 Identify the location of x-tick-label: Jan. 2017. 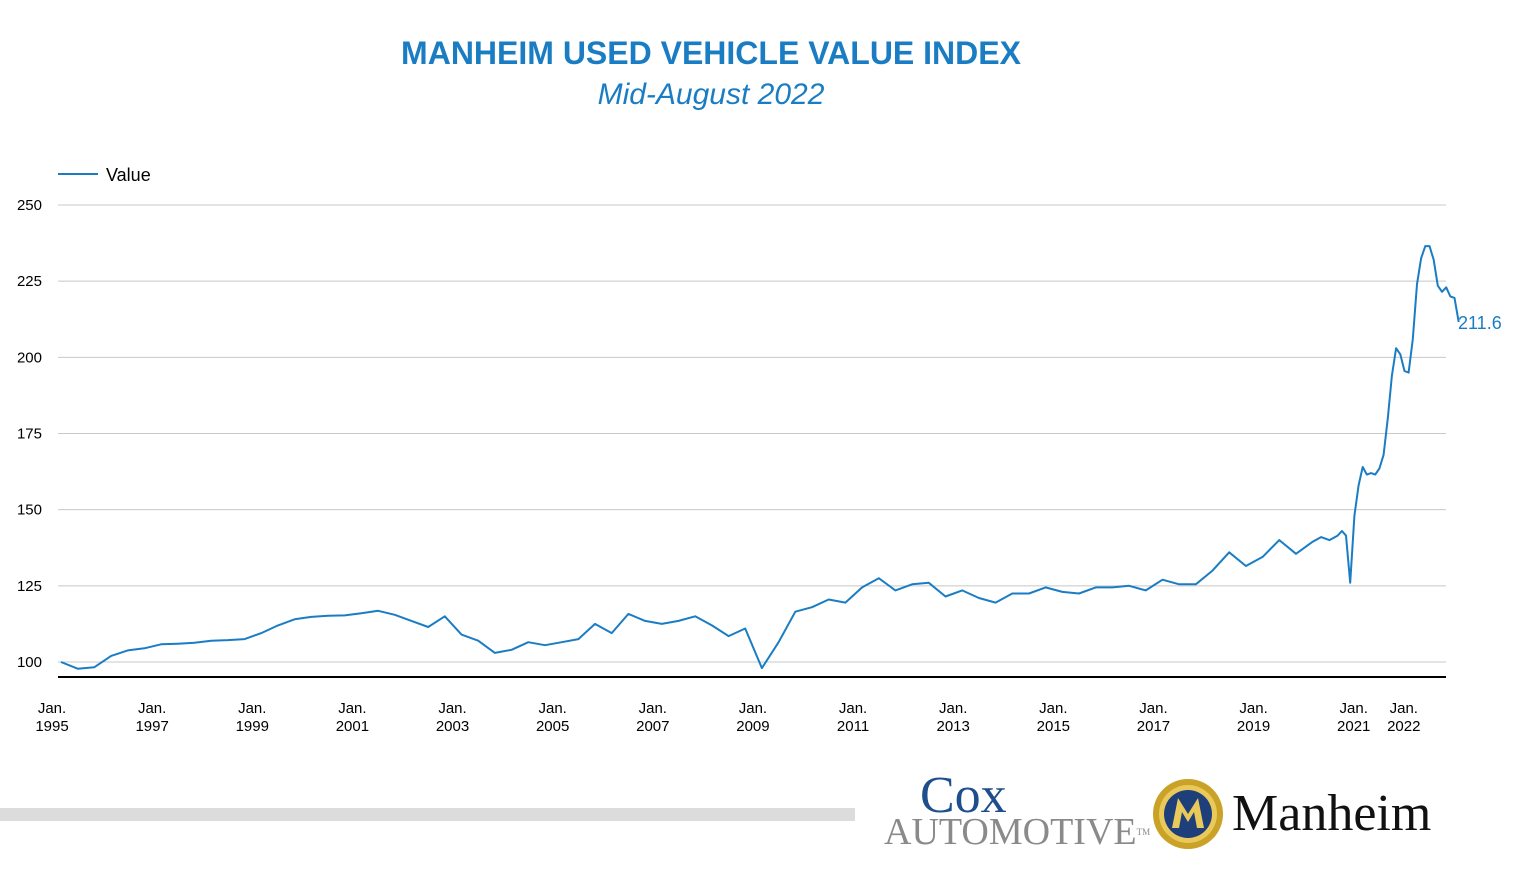
(1153, 717).